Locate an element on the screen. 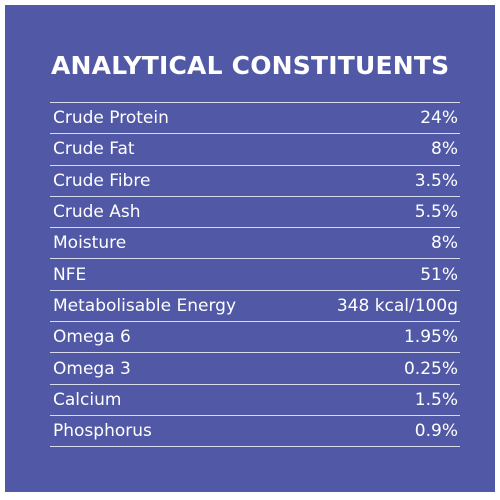 The width and height of the screenshot is (500, 500). constituent-label: Omega 6 is located at coordinates (92, 337).